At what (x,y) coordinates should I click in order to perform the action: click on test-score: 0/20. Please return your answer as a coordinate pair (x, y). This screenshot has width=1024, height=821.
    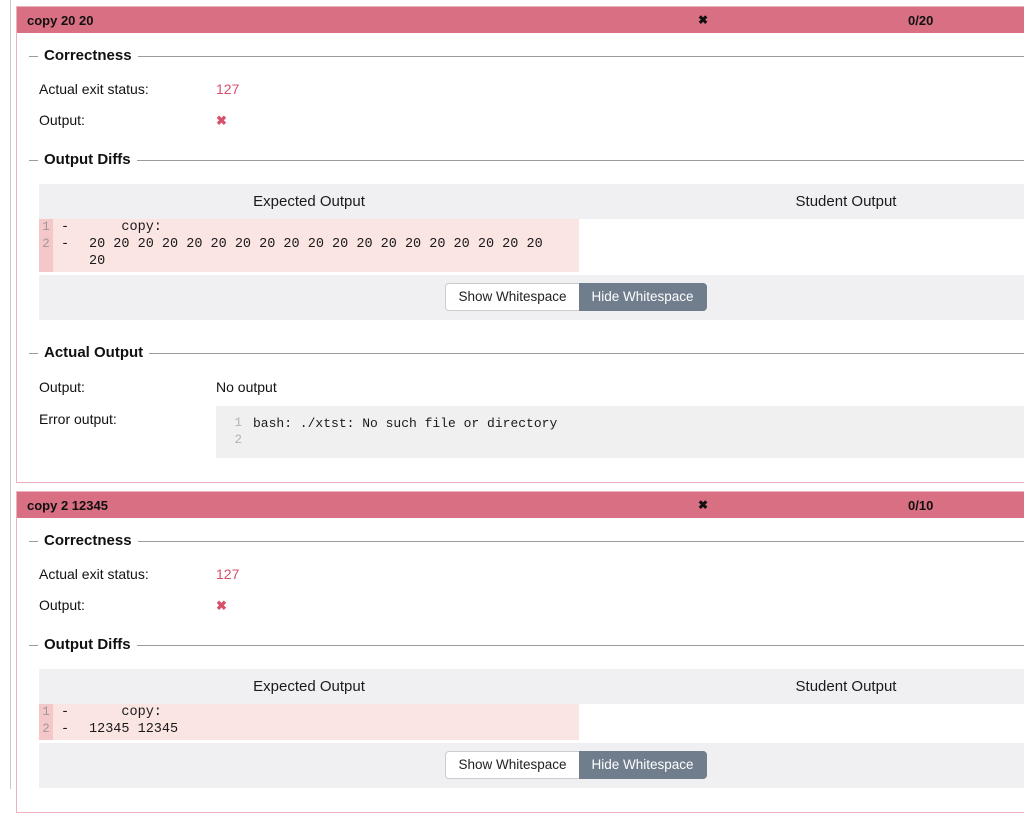
    Looking at the image, I should click on (921, 20).